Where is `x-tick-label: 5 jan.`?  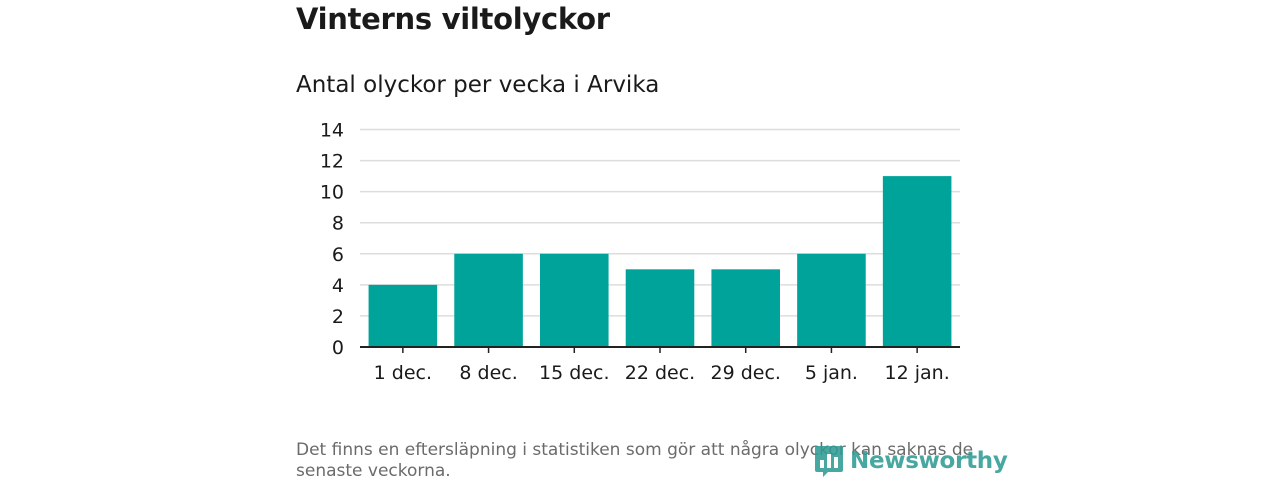
x-tick-label: 5 jan. is located at coordinates (831, 373).